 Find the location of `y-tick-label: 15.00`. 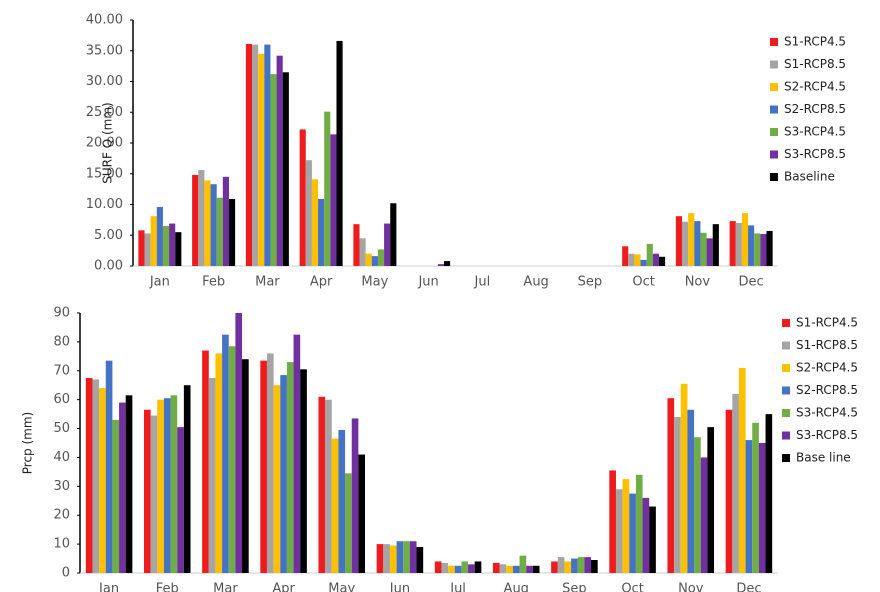

y-tick-label: 15.00 is located at coordinates (104, 173).